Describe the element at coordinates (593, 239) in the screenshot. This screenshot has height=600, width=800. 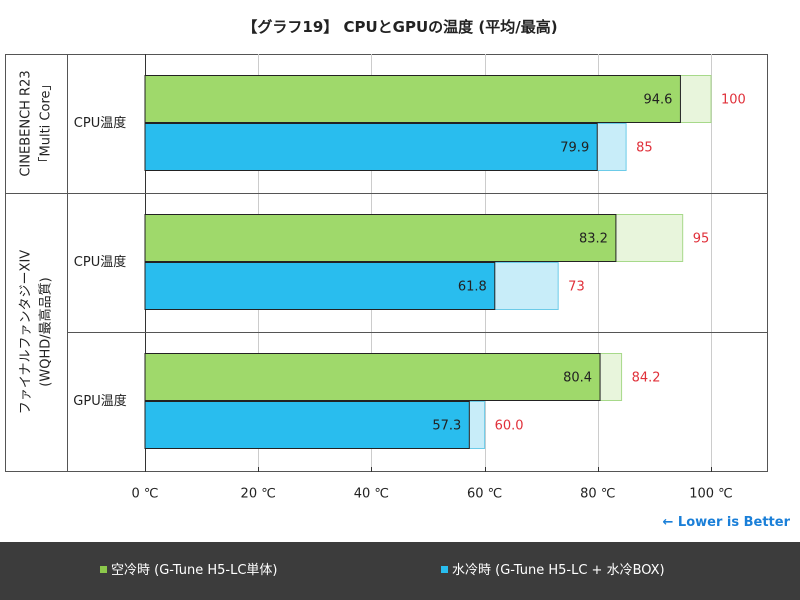
I see `bar-value-label: 83.2` at that location.